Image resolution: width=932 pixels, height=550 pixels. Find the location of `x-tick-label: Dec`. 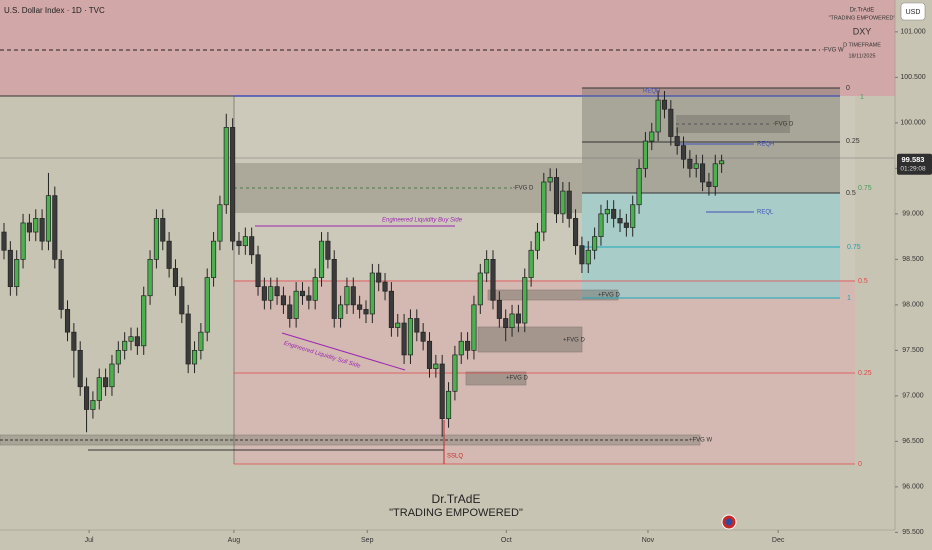

x-tick-label: Dec is located at coordinates (778, 540).